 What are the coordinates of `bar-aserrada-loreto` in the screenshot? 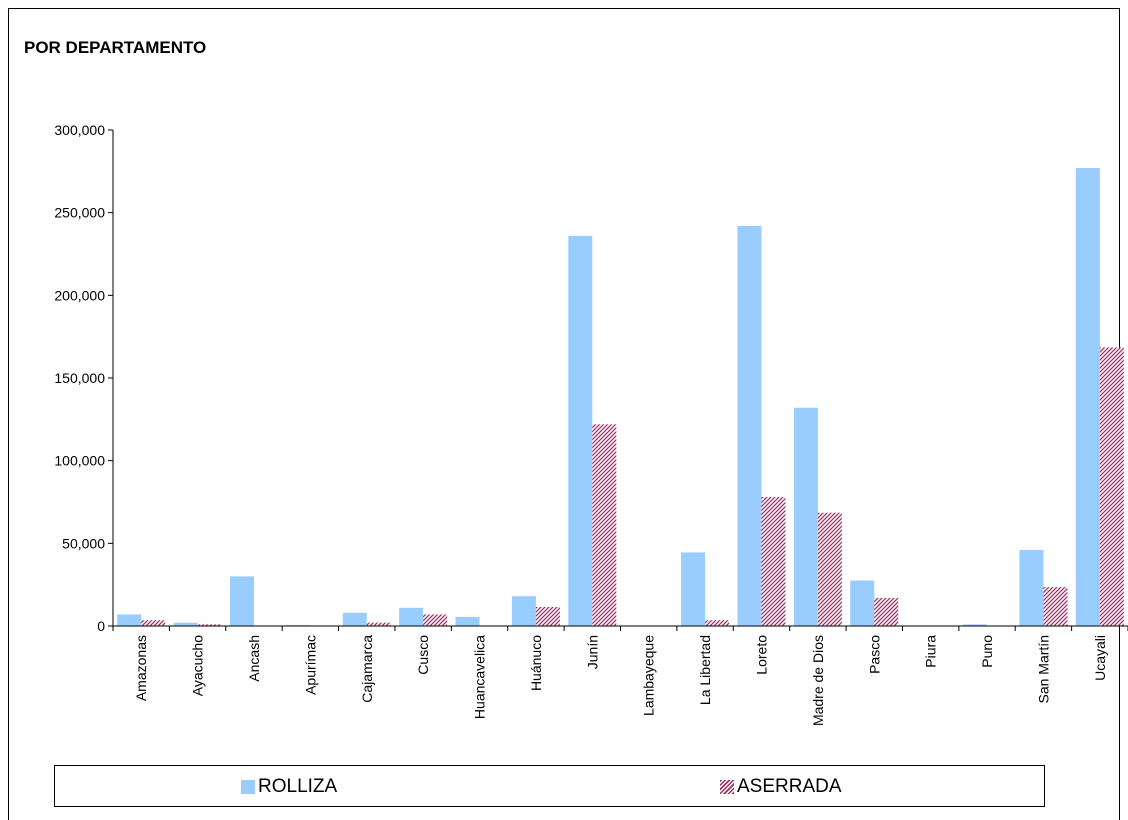 It's located at (773, 561).